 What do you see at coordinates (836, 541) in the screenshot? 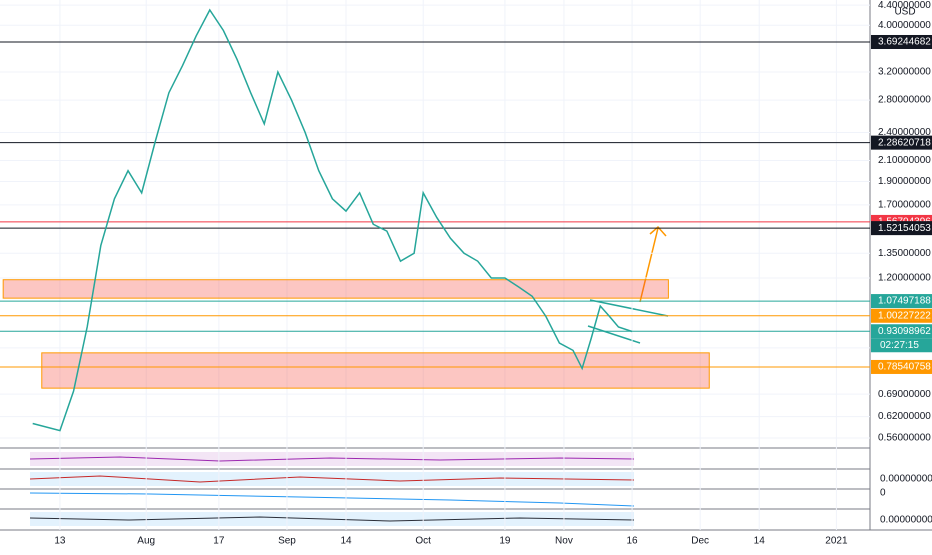
I see `x-tick-label: 2021` at bounding box center [836, 541].